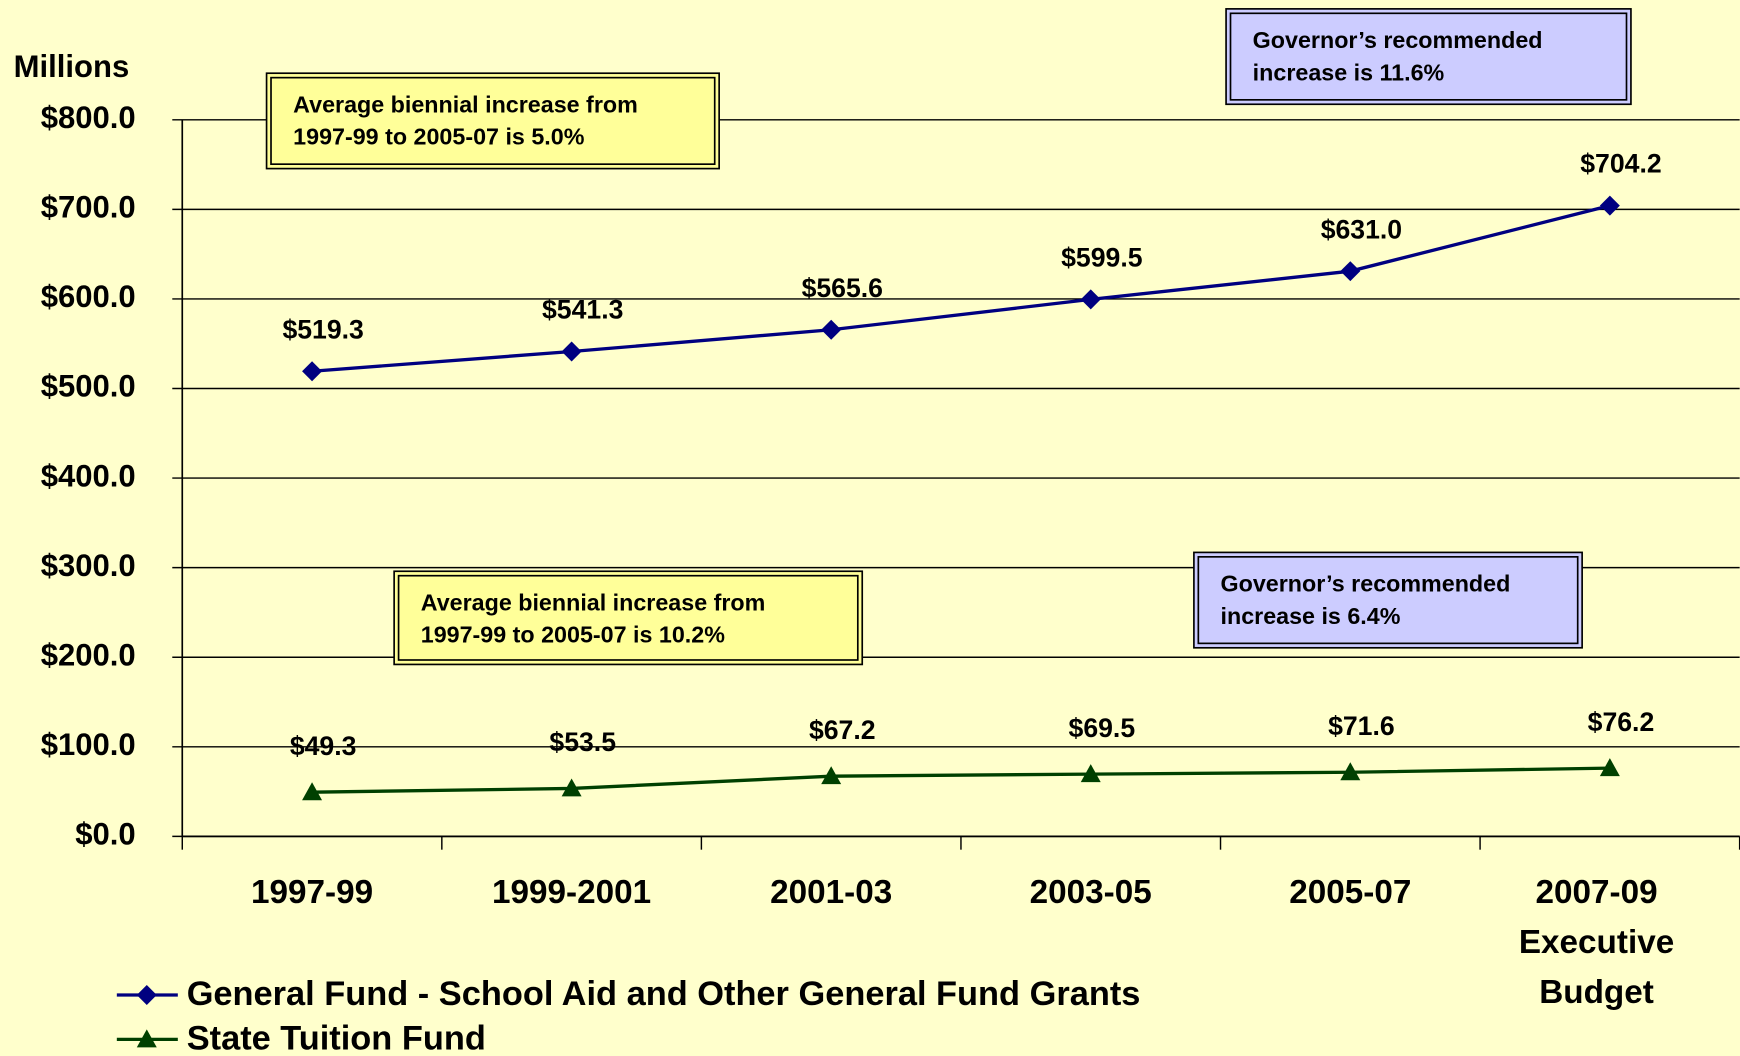 The image size is (1740, 1056). Describe the element at coordinates (842, 288) in the screenshot. I see `data-label: $565.6` at that location.